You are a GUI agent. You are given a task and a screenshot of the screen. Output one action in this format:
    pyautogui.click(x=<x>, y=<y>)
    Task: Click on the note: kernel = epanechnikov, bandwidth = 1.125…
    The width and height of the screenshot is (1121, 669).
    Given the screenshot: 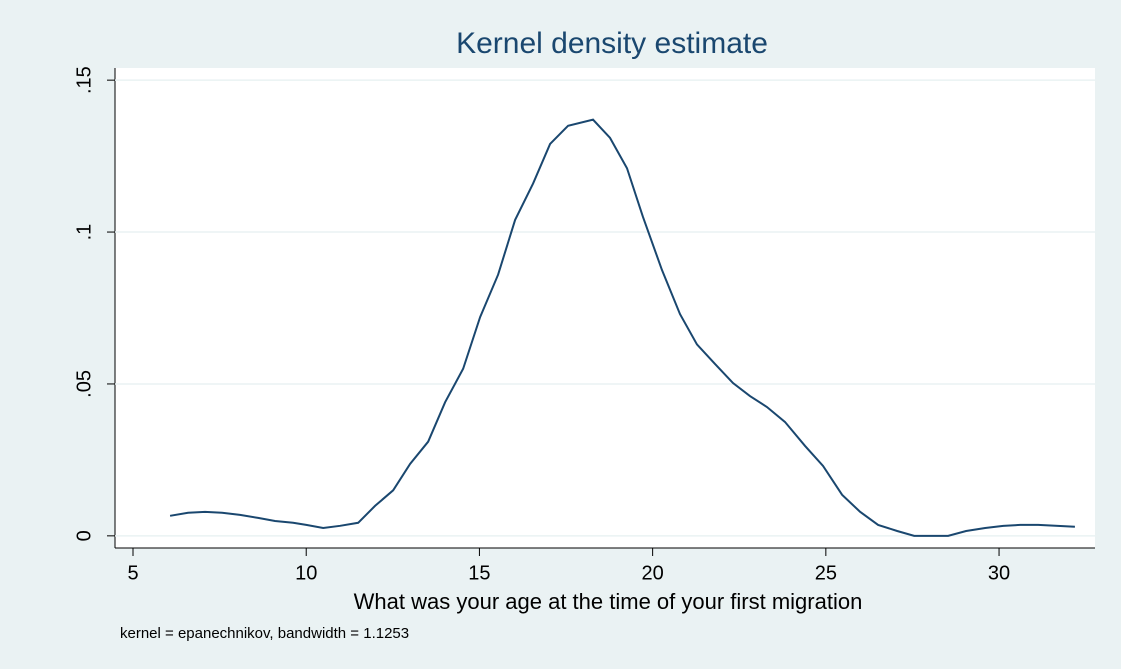 What is the action you would take?
    pyautogui.click(x=264, y=633)
    